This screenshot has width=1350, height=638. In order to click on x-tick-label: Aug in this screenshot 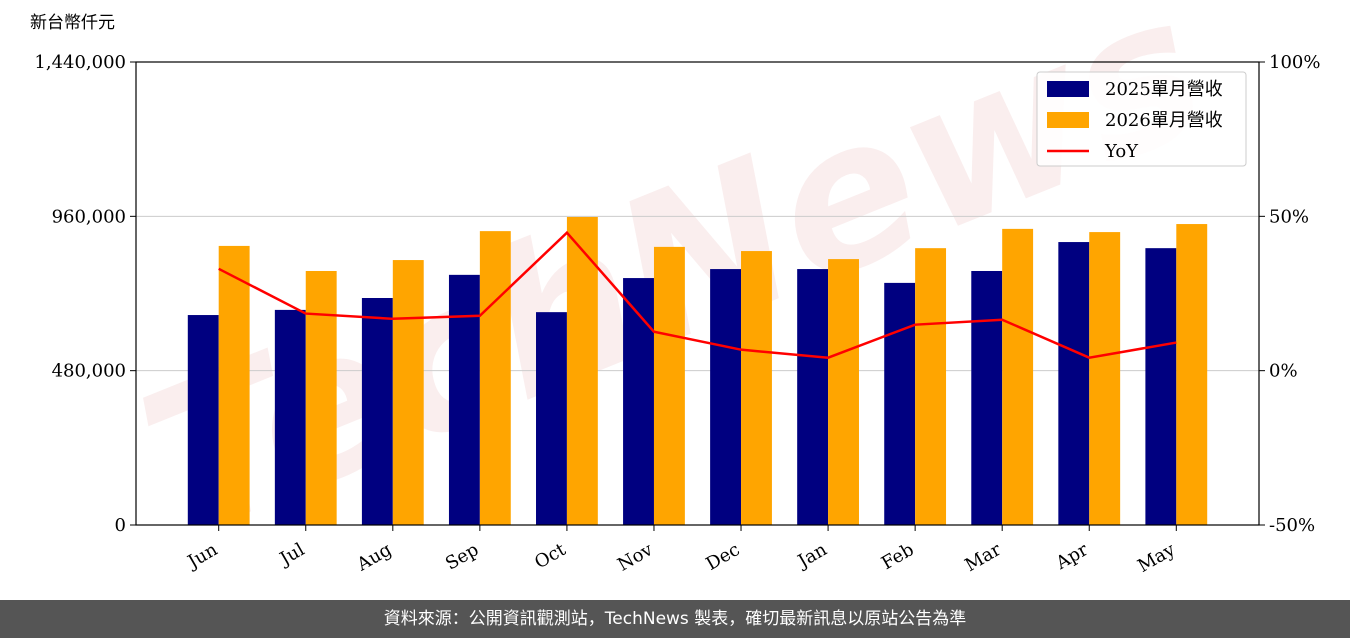, I will do `click(374, 557)`.